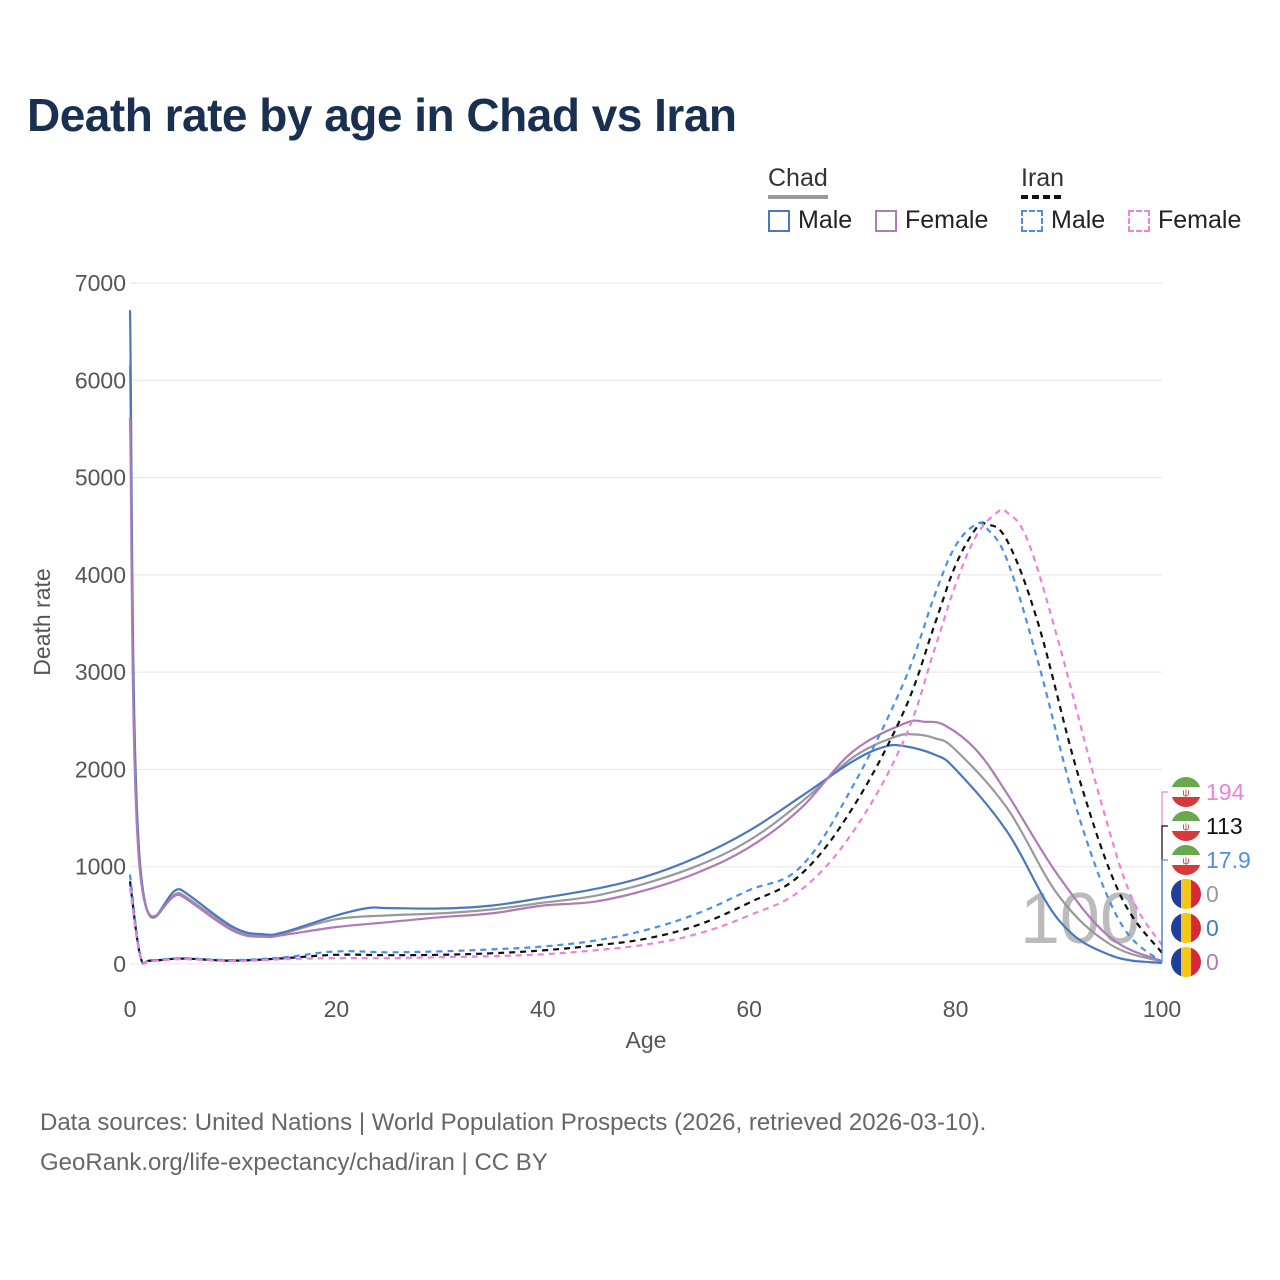 This screenshot has width=1280, height=1280. I want to click on legend-item-iran-female: Female, so click(1184, 220).